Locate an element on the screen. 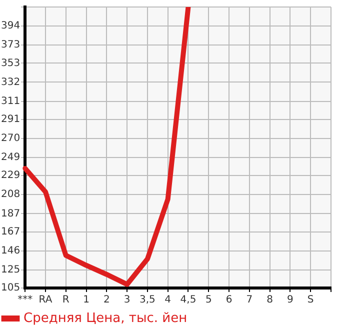 Image resolution: width=345 pixels, height=335 pixels. y-tick-label: 125 is located at coordinates (10, 270).